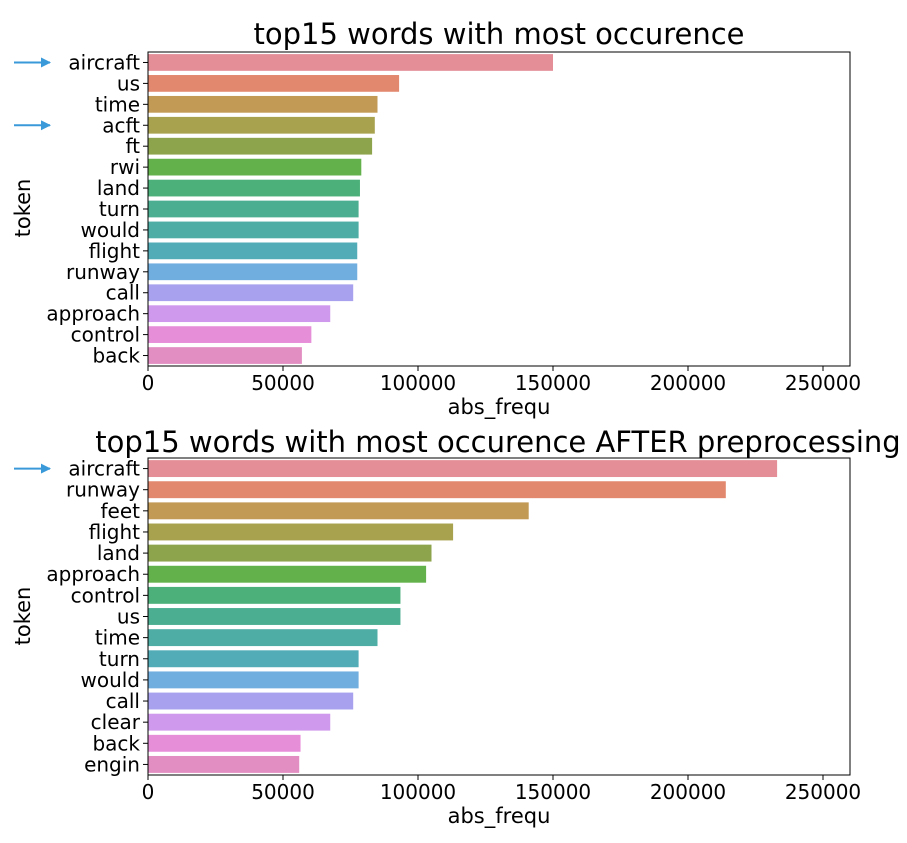 Image resolution: width=907 pixels, height=843 pixels. I want to click on chart-2-x-axis-label: abs_frequ, so click(499, 816).